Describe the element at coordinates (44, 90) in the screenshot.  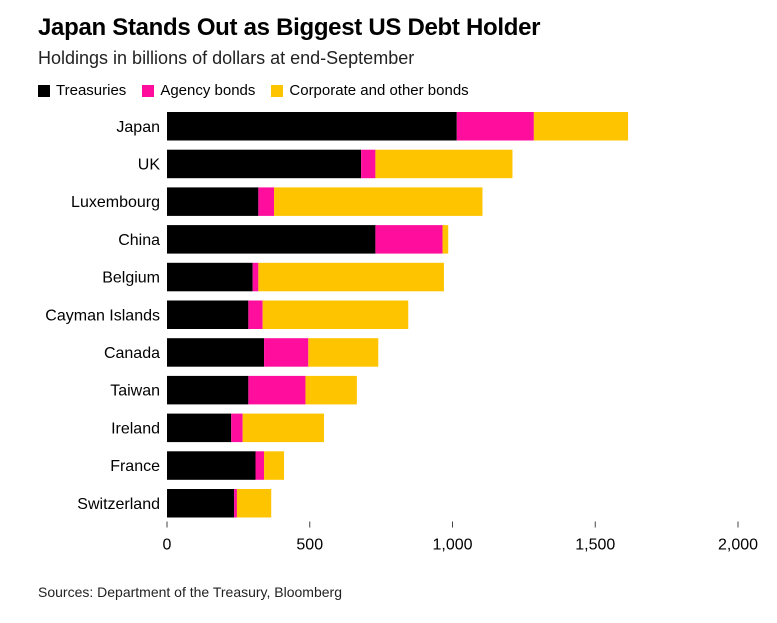
I see `legend-swatch-treasuries` at that location.